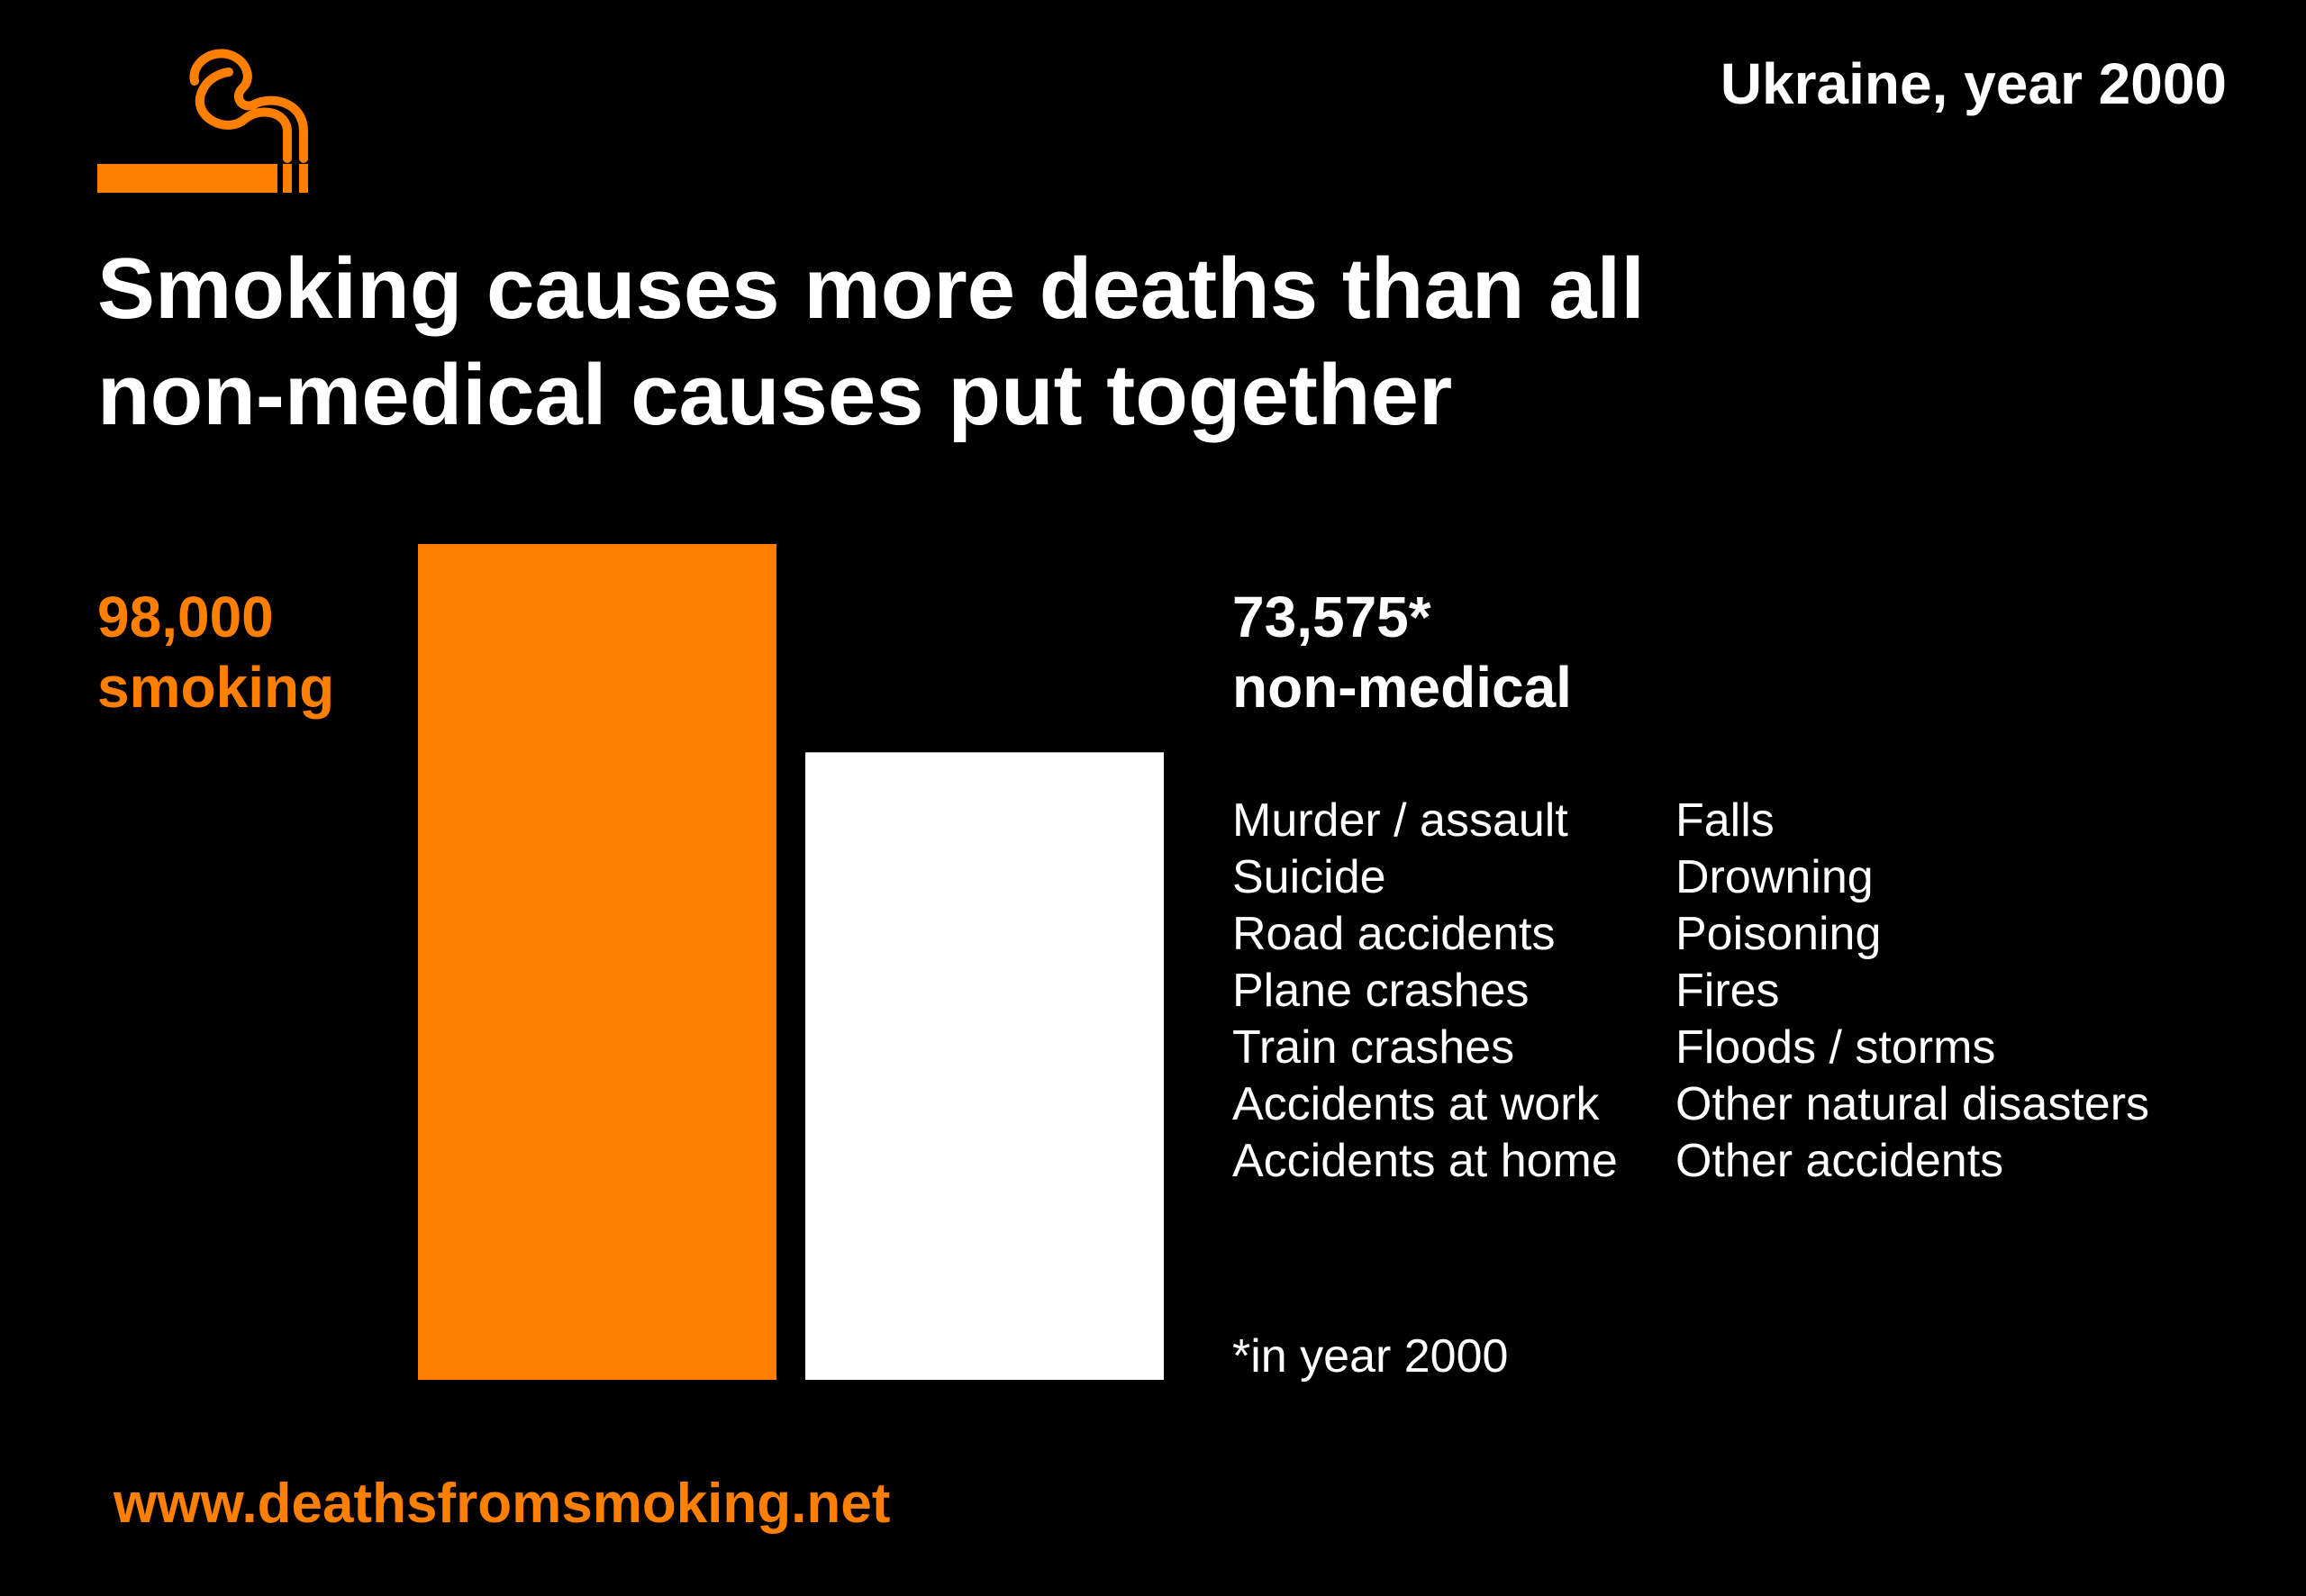 The image size is (2306, 1596). Describe the element at coordinates (185, 617) in the screenshot. I see `smoking-value: 98,000` at that location.